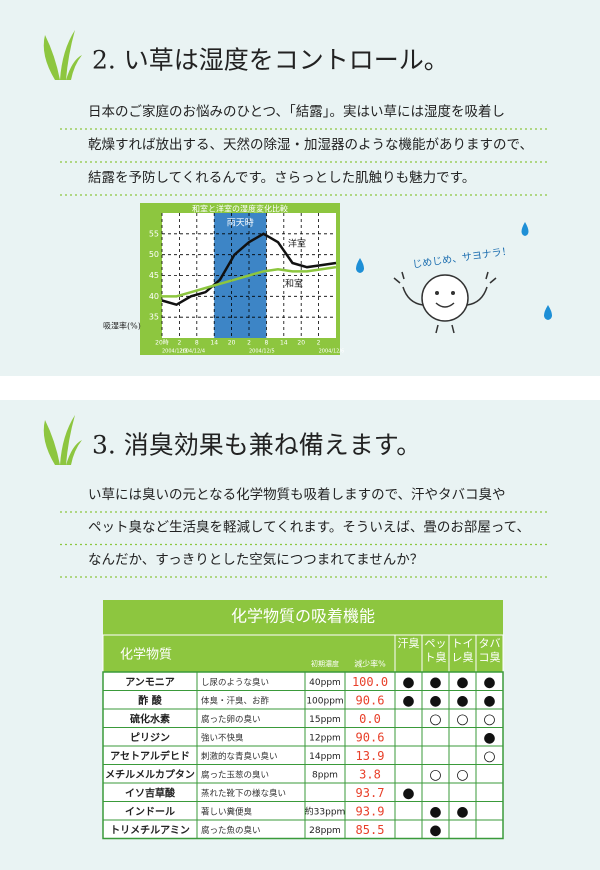 Image resolution: width=600 pixels, height=870 pixels. What do you see at coordinates (297, 494) in the screenshot?
I see `paragraph-line: い草には臭いの元となる化学物質も吸着しますので、汗やタバコ臭や` at bounding box center [297, 494].